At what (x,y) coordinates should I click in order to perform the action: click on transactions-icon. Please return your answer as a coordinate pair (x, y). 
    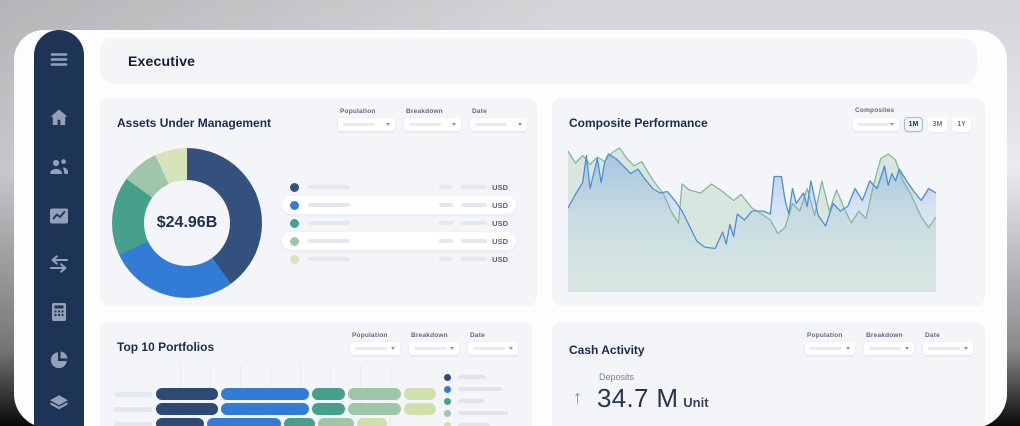
    Looking at the image, I should click on (59, 264).